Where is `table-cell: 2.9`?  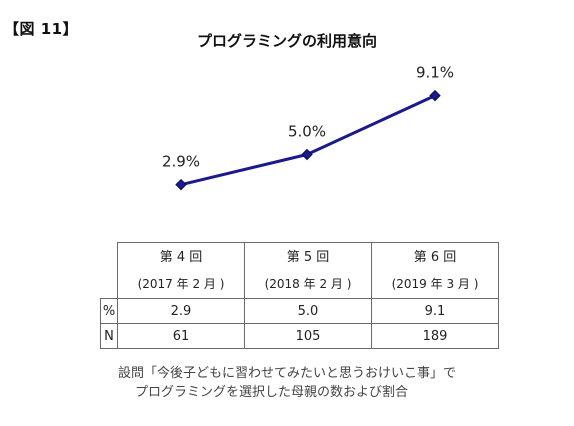
table-cell: 2.9 is located at coordinates (181, 311).